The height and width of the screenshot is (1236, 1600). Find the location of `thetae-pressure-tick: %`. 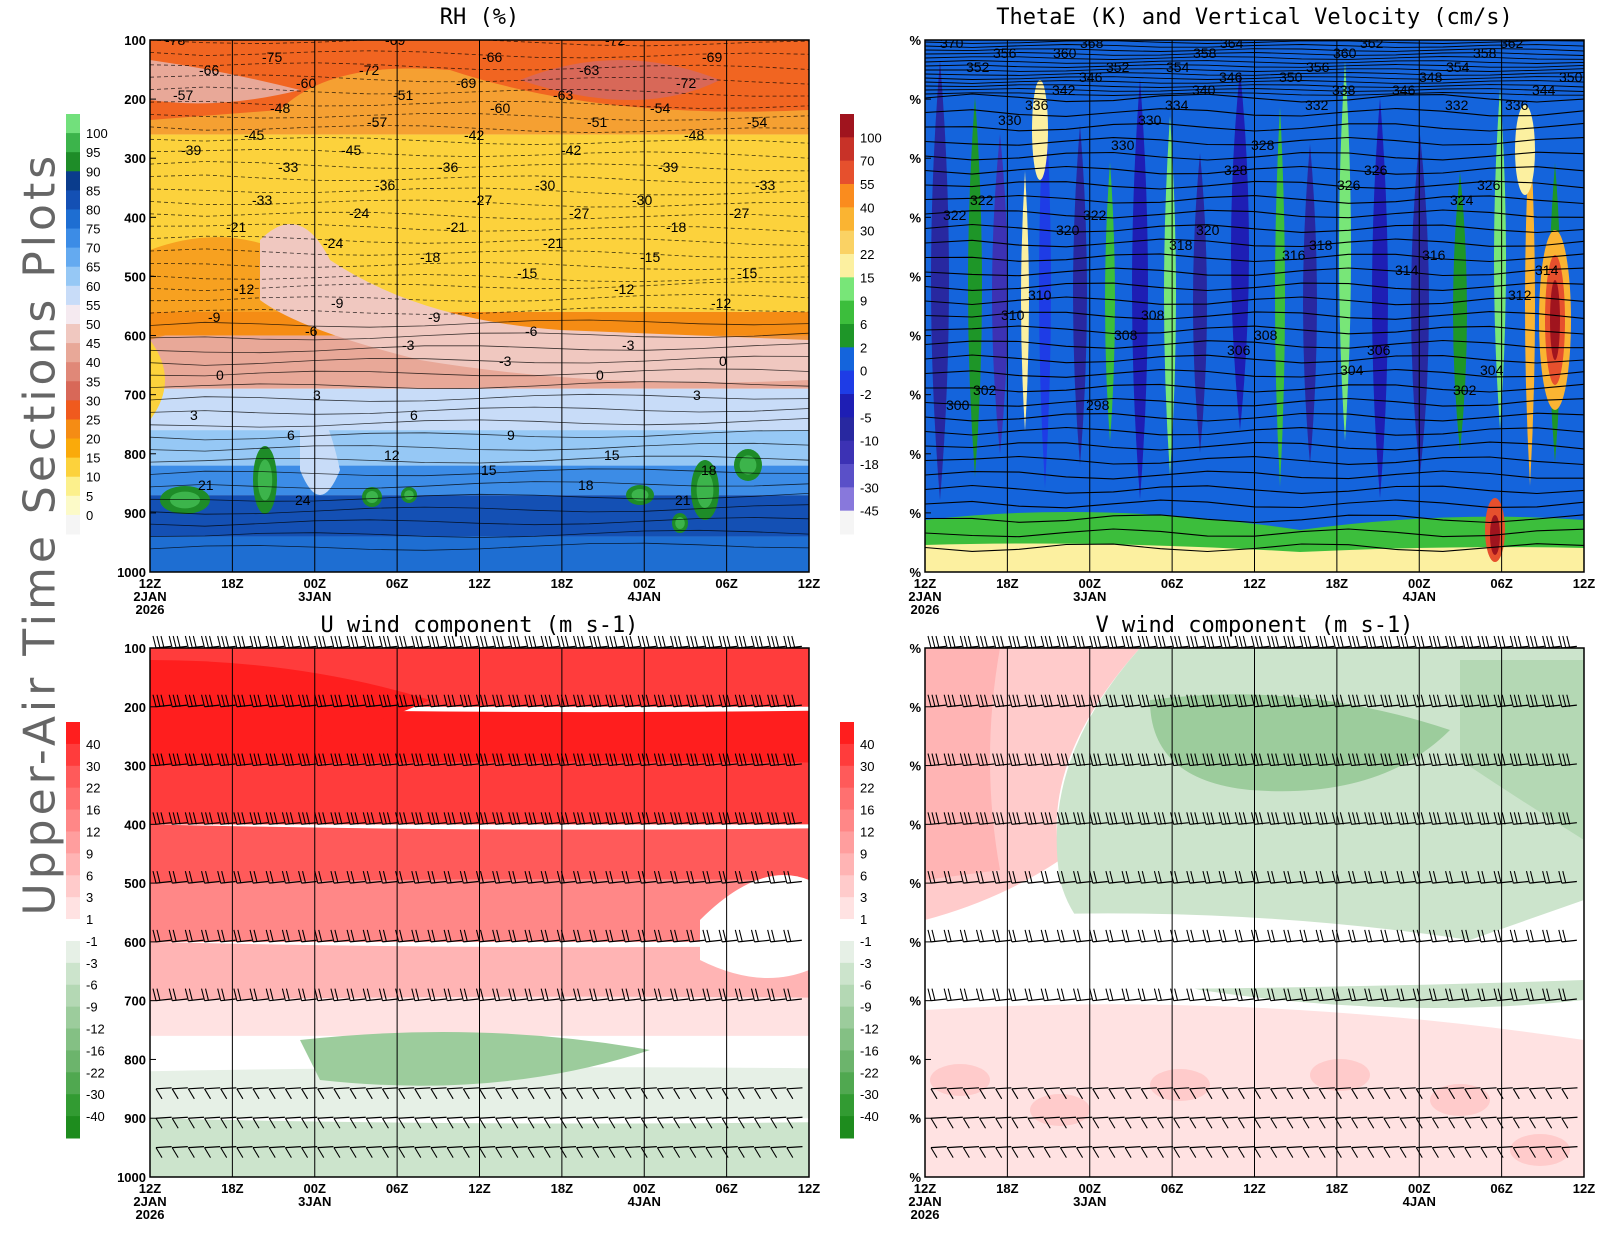

thetae-pressure-tick: % is located at coordinates (915, 276).